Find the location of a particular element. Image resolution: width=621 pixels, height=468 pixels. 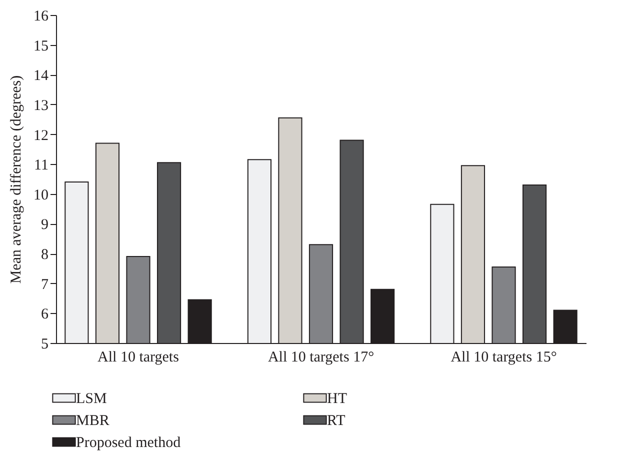

y-tick-label: 8 is located at coordinates (44, 255).